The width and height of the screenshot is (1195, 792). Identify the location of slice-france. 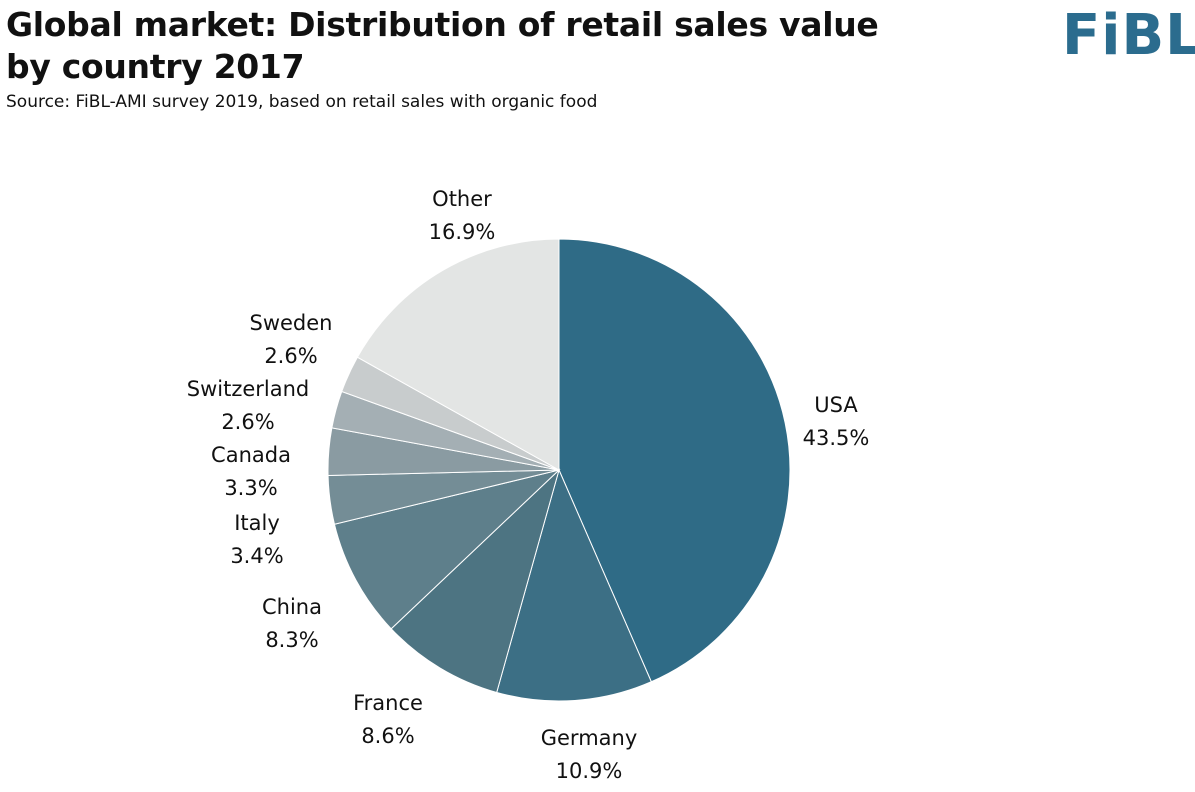
(475, 581).